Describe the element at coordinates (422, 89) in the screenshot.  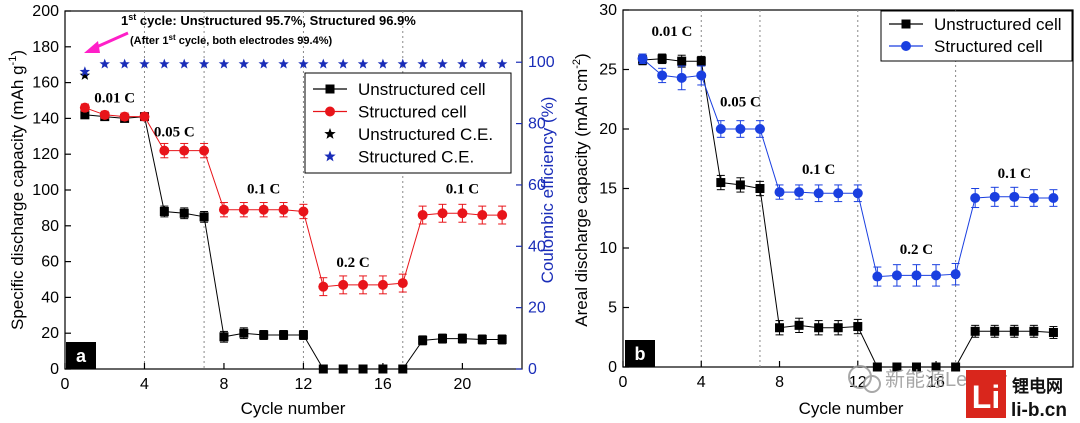
I see `legend-label: Unstructured cell` at that location.